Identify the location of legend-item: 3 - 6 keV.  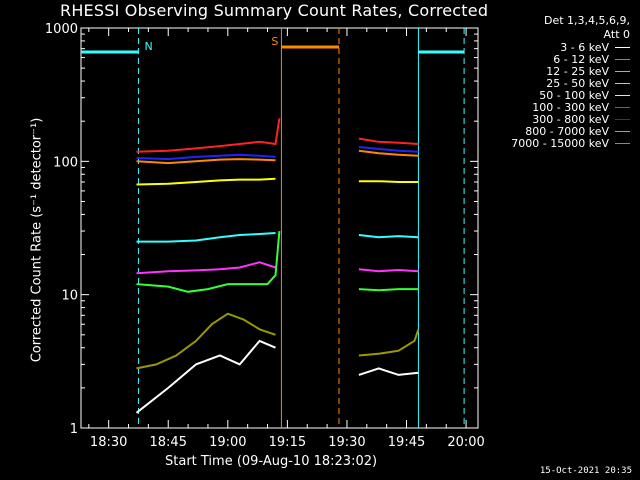
(595, 47).